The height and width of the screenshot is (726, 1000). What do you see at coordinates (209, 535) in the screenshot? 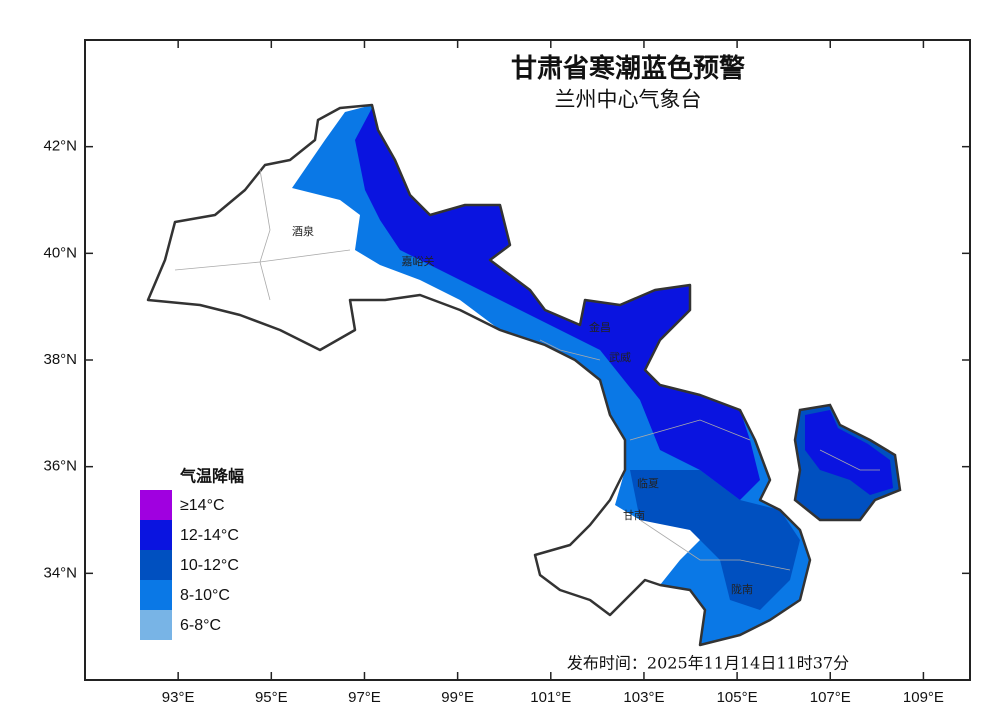
I see `legend-label: 12-14°C` at bounding box center [209, 535].